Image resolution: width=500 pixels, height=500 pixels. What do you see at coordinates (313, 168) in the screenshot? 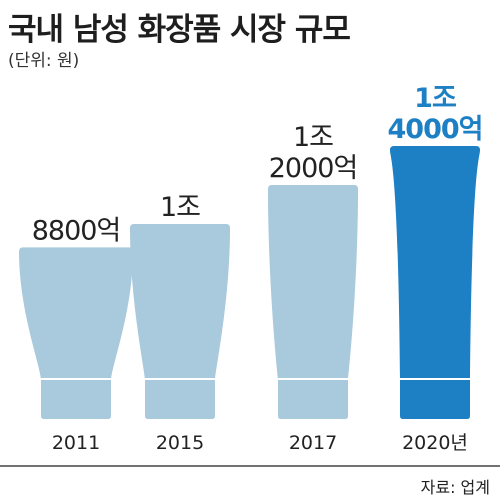
I see `data-label: 2000억` at bounding box center [313, 168].